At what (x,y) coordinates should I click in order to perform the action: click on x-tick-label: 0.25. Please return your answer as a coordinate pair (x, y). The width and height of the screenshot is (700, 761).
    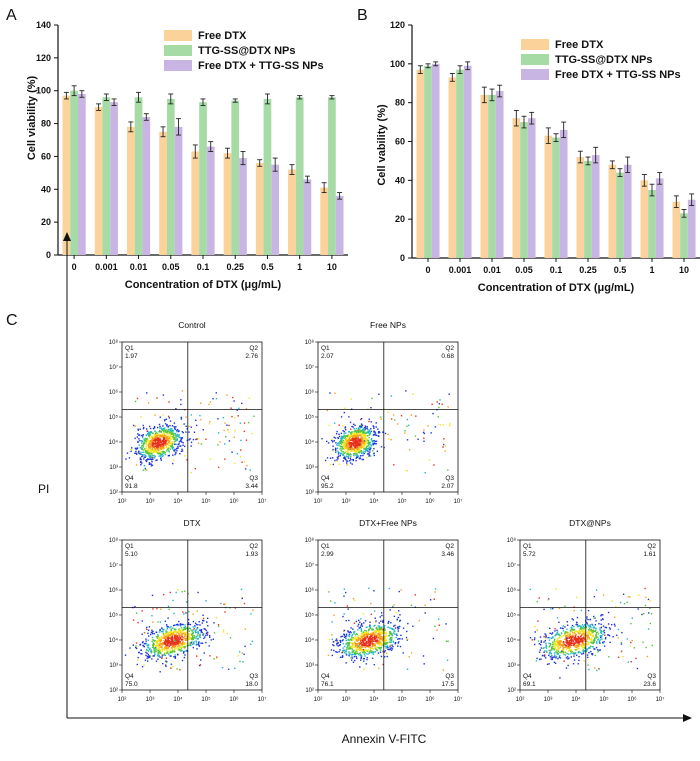
    Looking at the image, I should click on (235, 267).